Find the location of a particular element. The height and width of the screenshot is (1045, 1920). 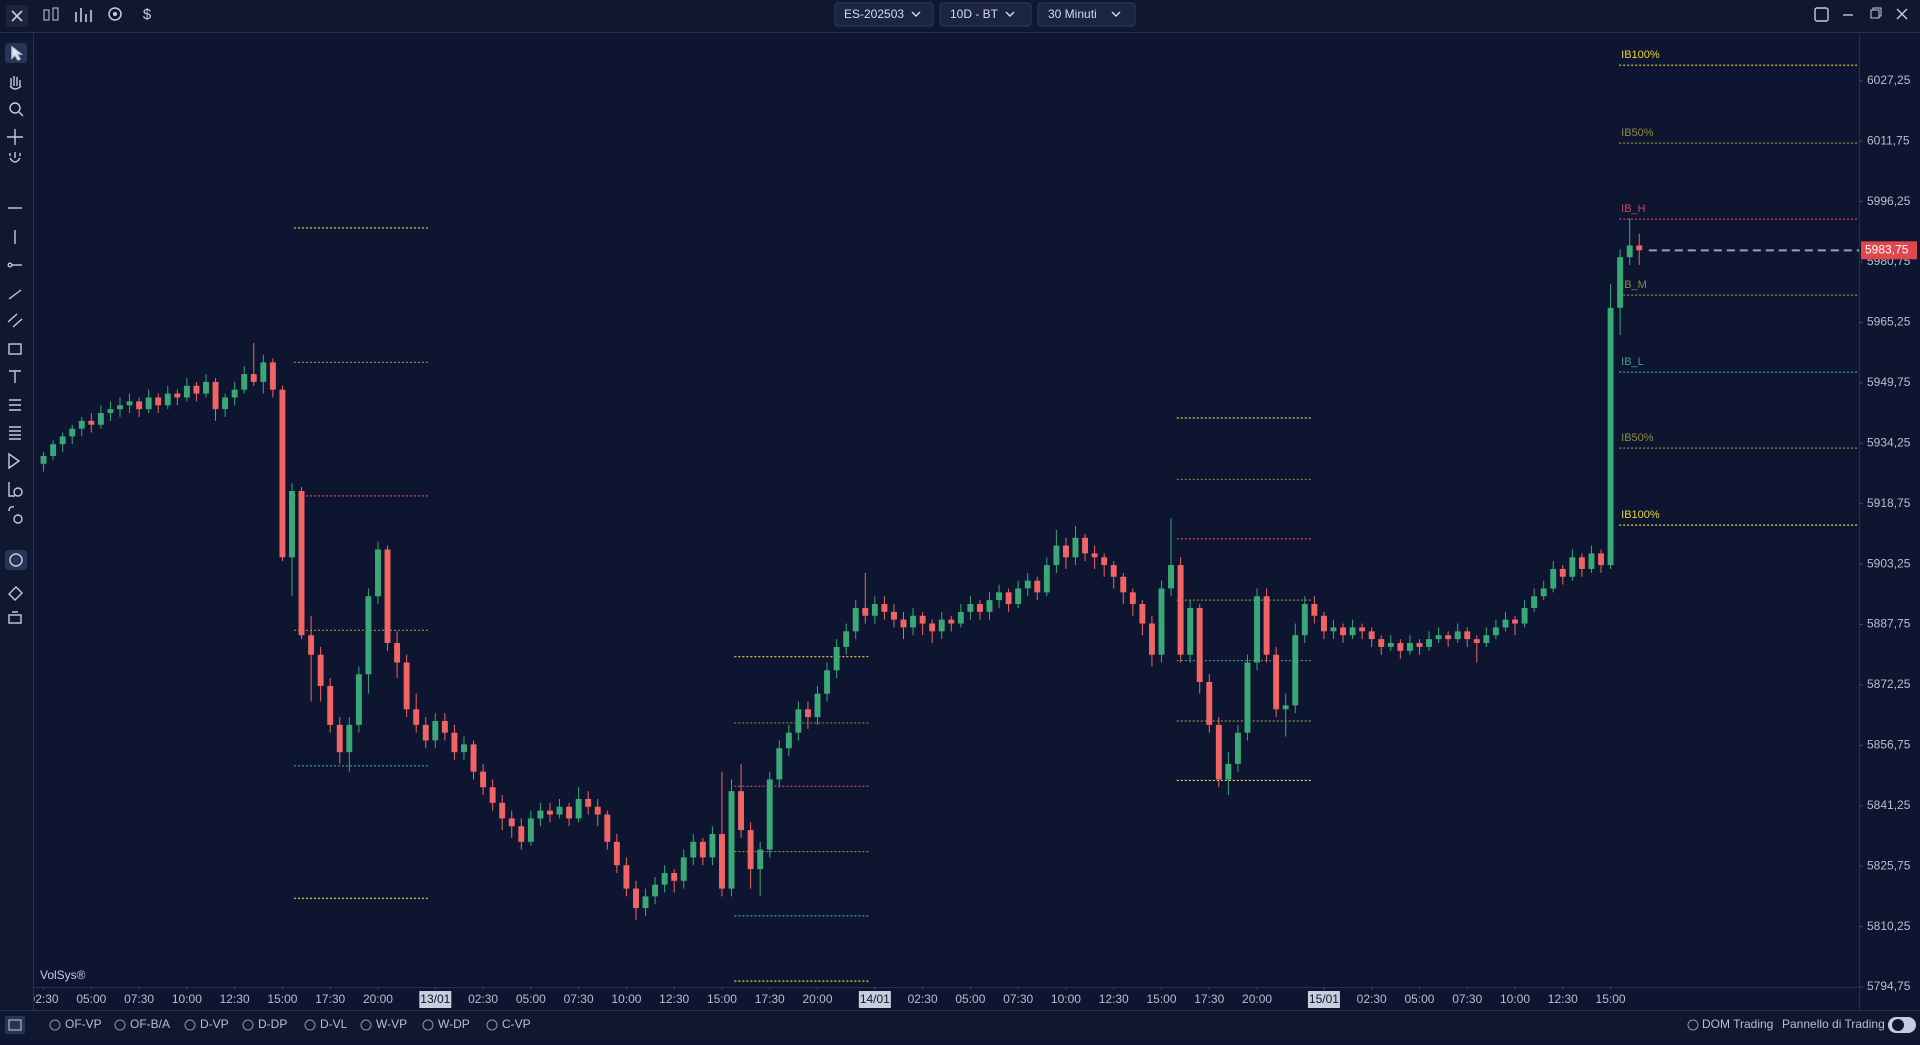

period-dropdown is located at coordinates (985, 14).